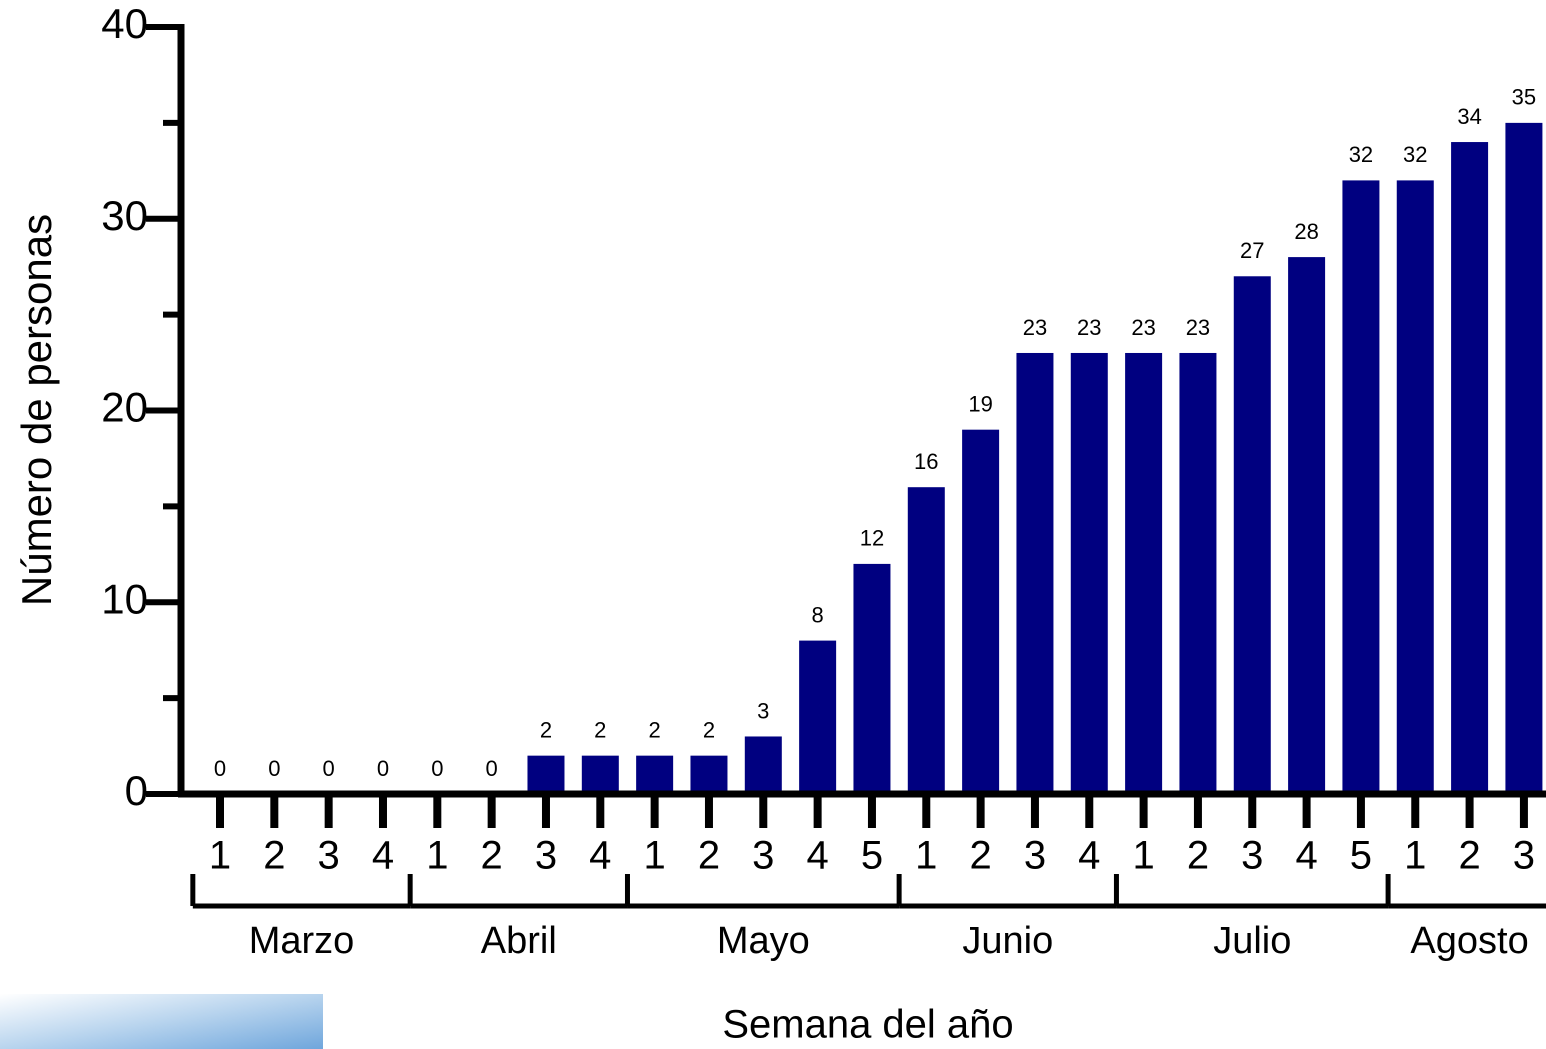 This screenshot has width=1546, height=1049. I want to click on y-tick-label: 0, so click(136, 790).